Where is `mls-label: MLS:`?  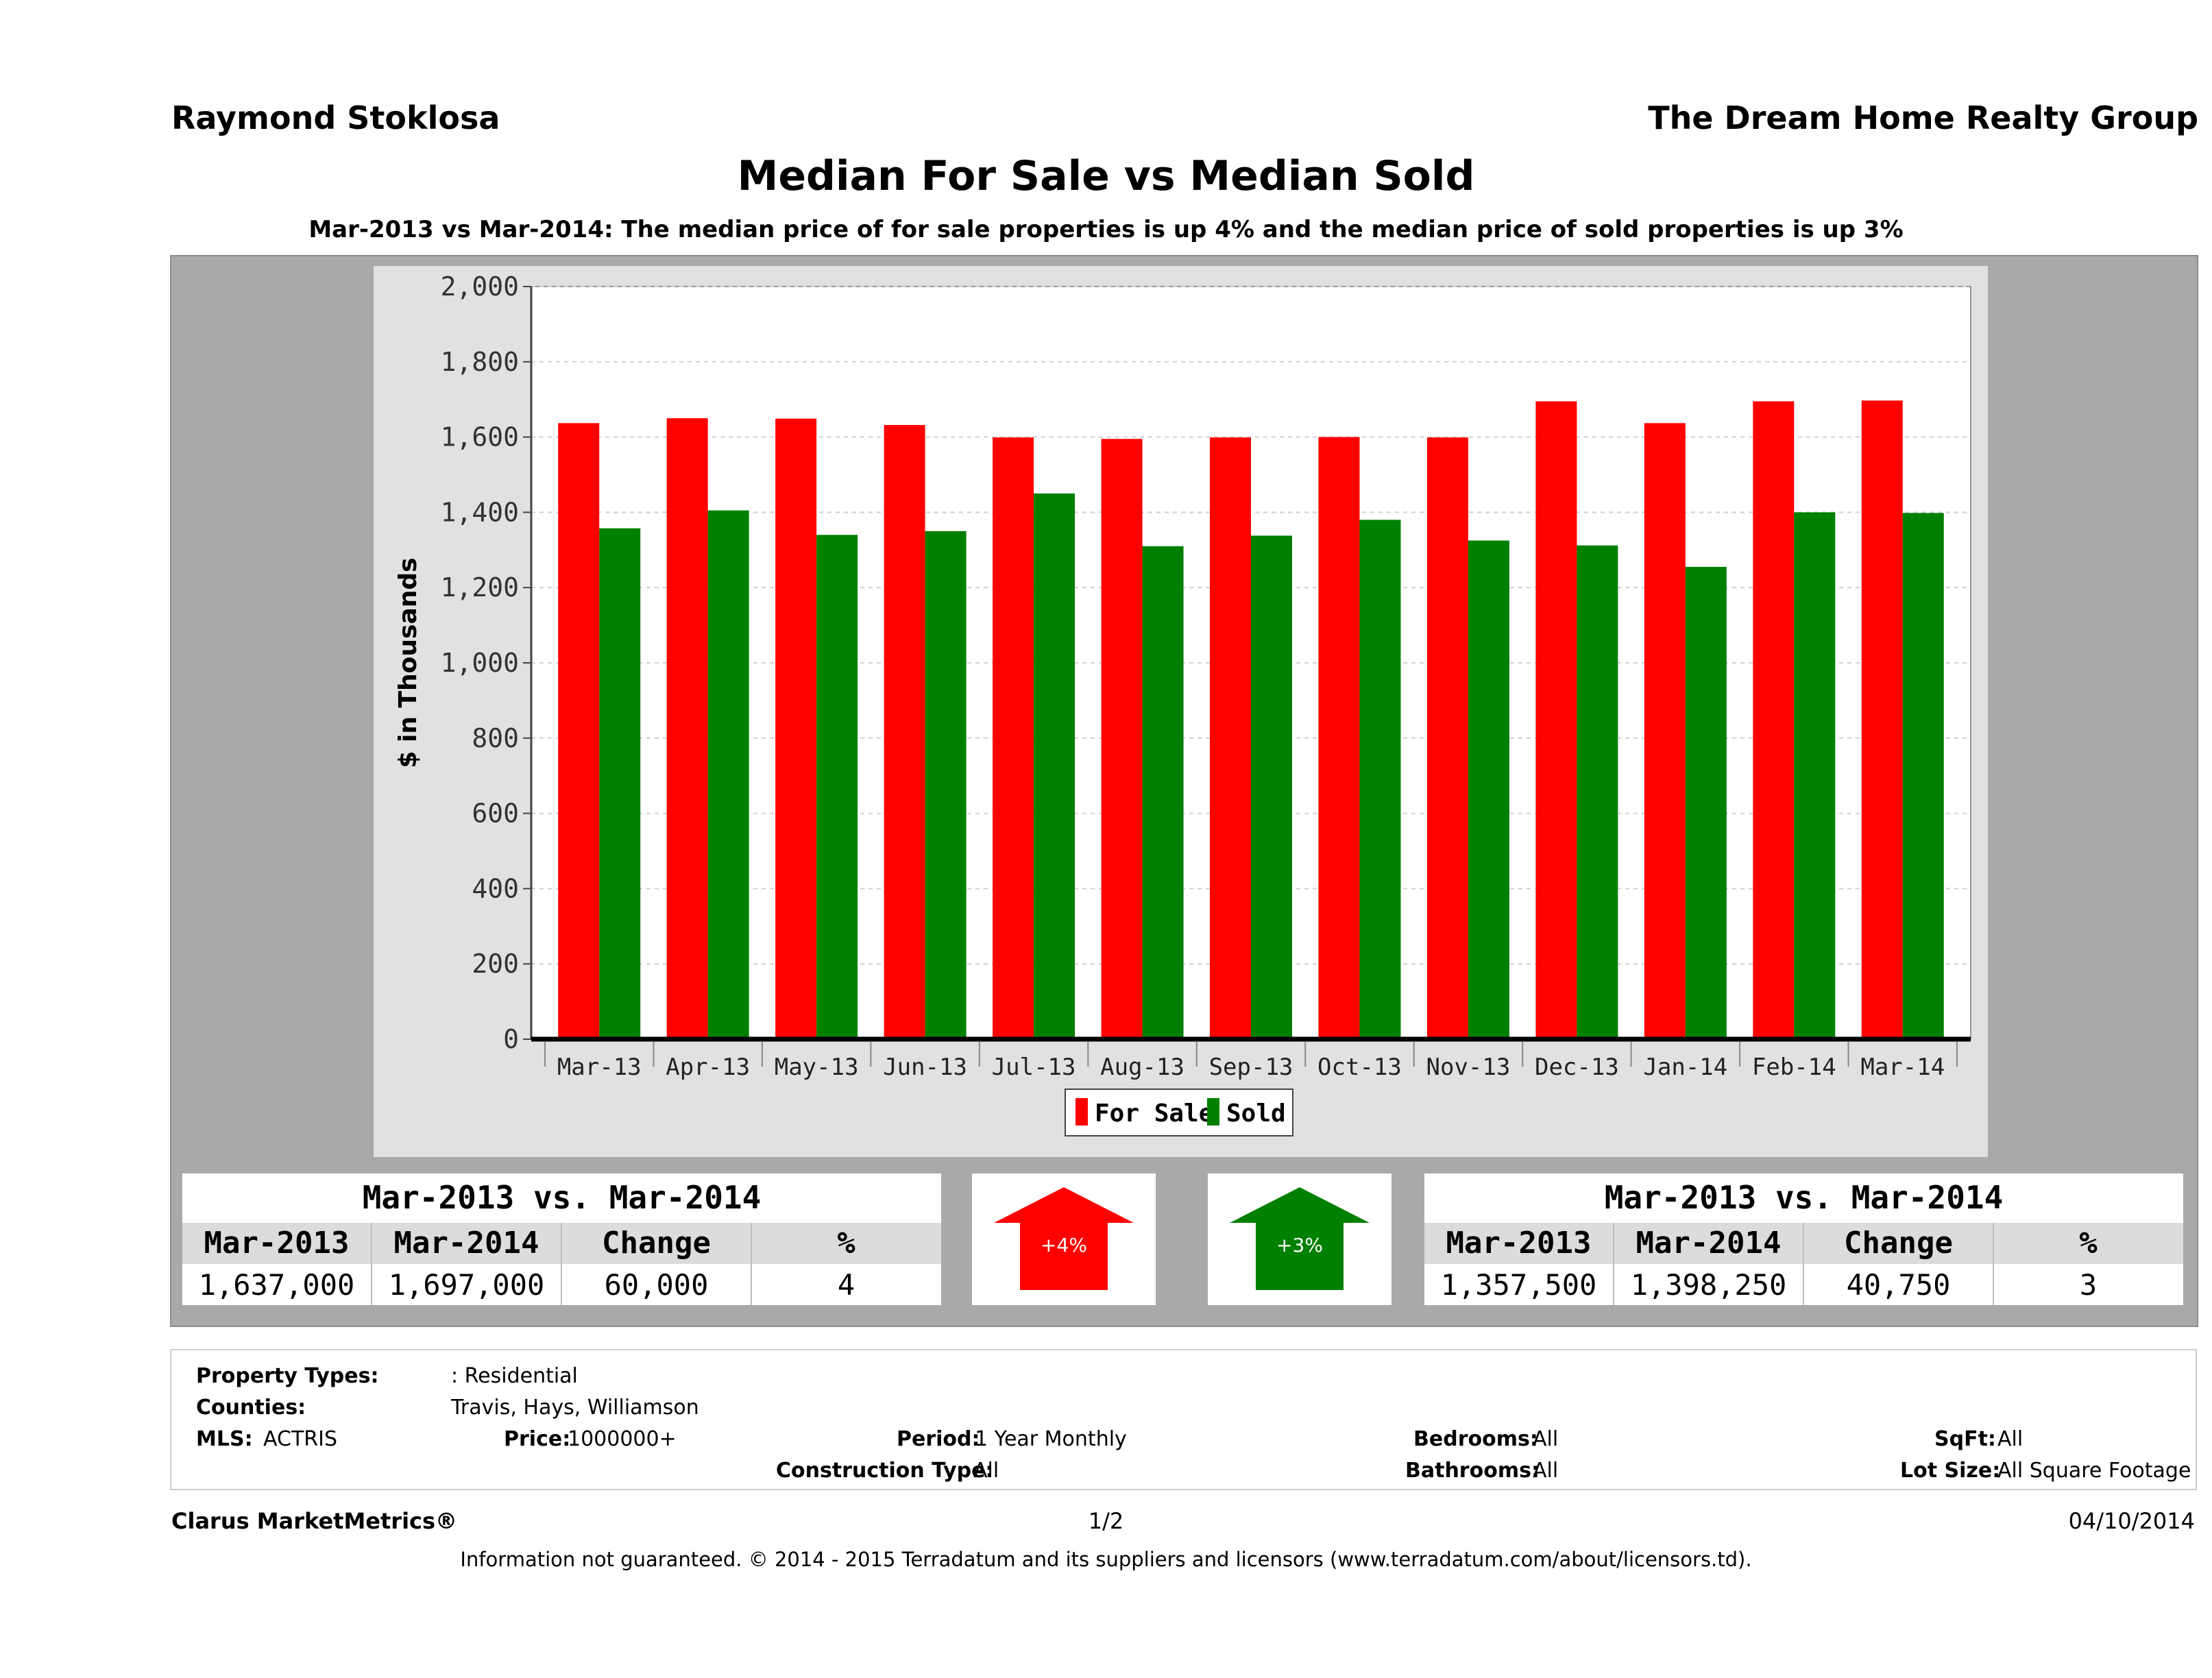
mls-label: MLS: is located at coordinates (224, 1439).